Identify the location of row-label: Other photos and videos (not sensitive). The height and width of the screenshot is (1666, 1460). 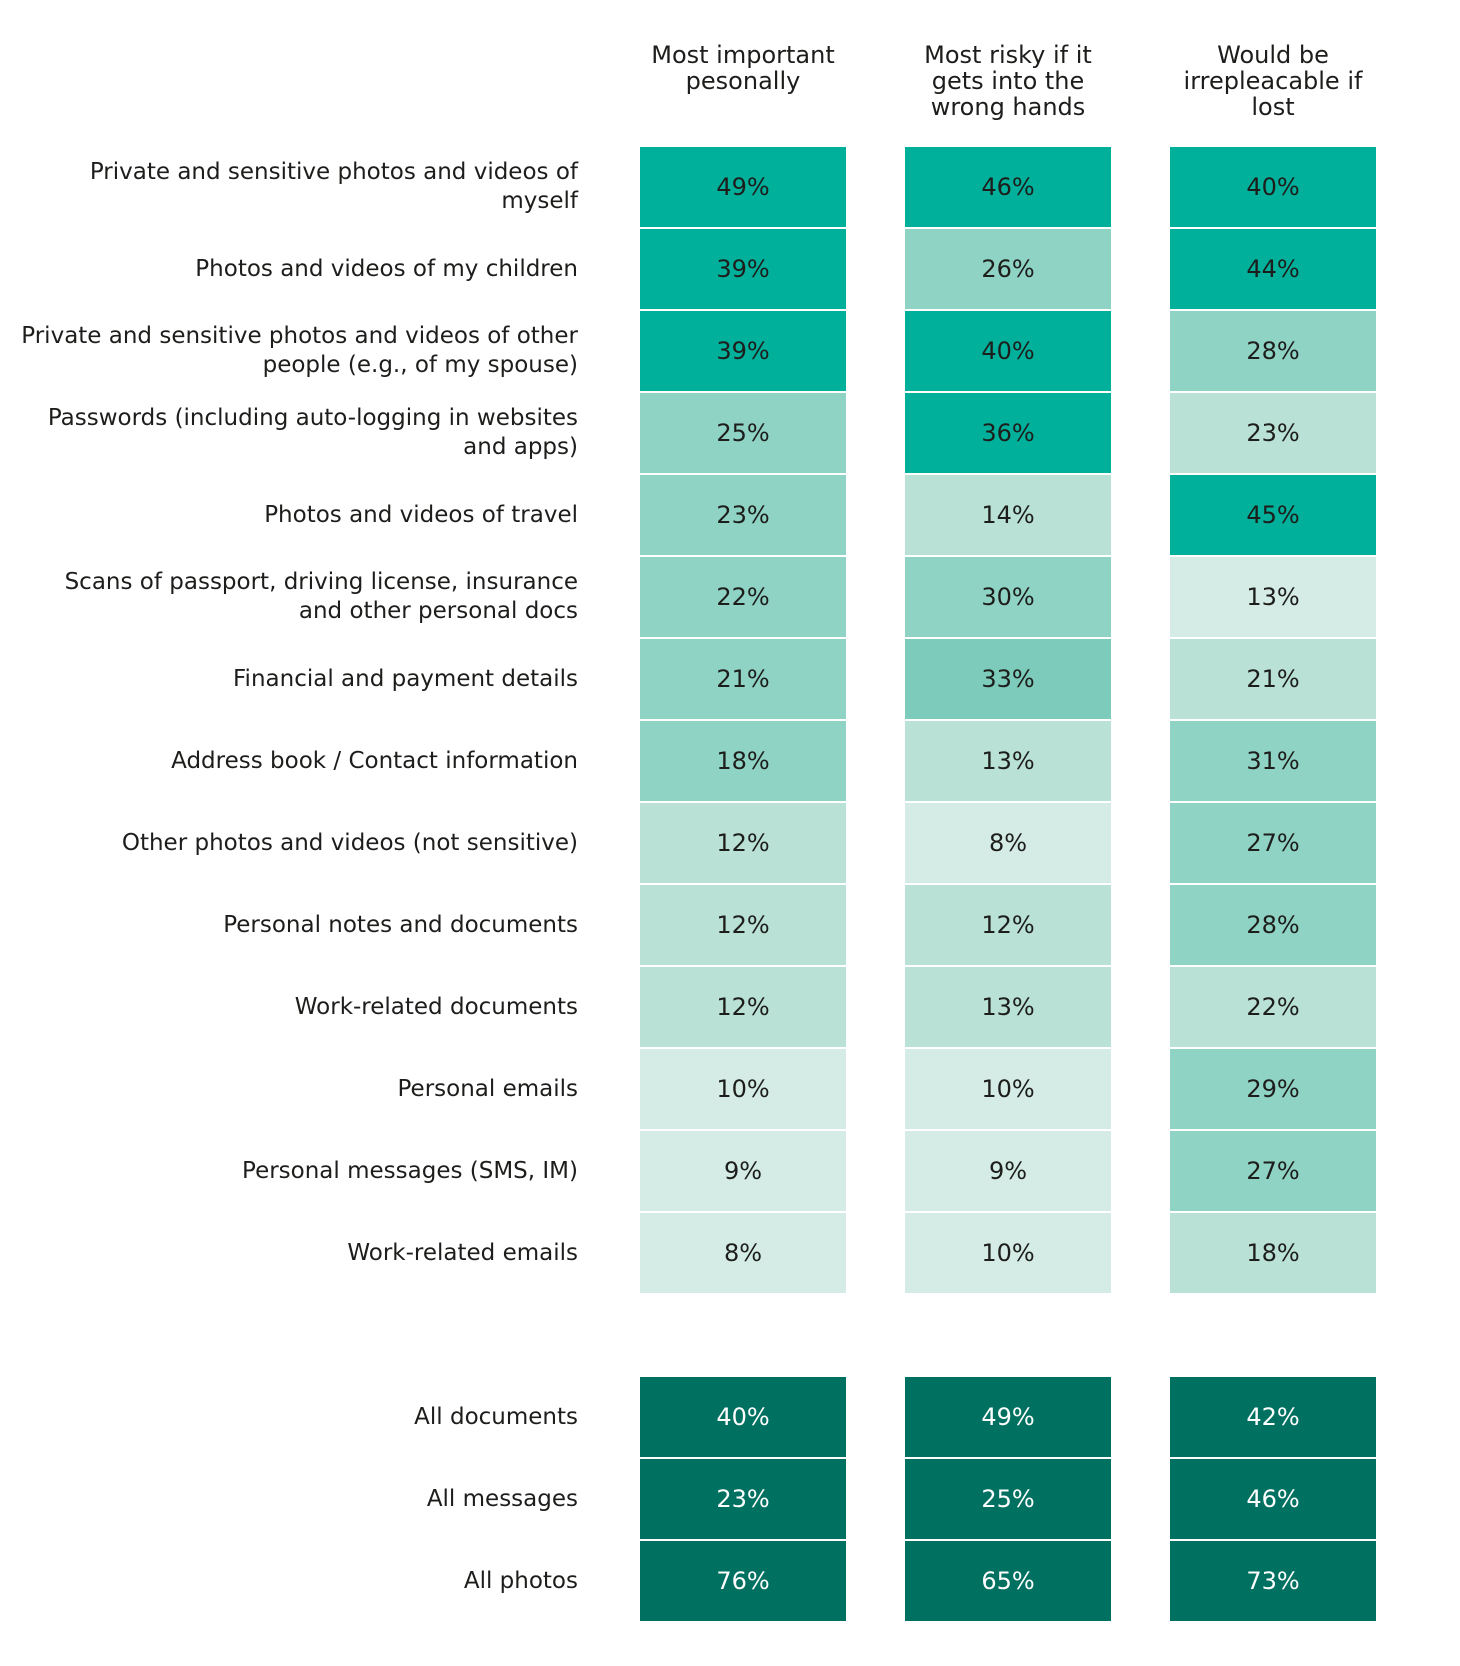
(349, 842).